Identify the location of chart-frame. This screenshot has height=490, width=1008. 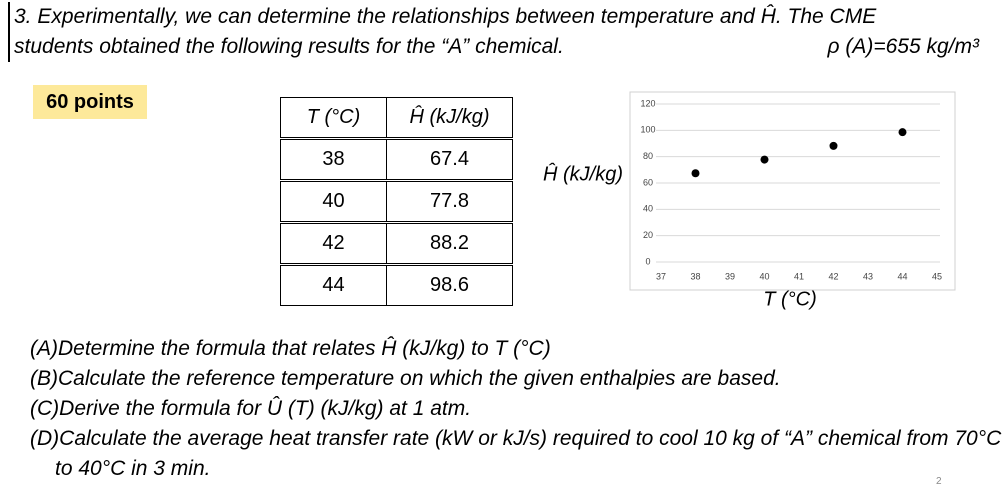
(792, 191).